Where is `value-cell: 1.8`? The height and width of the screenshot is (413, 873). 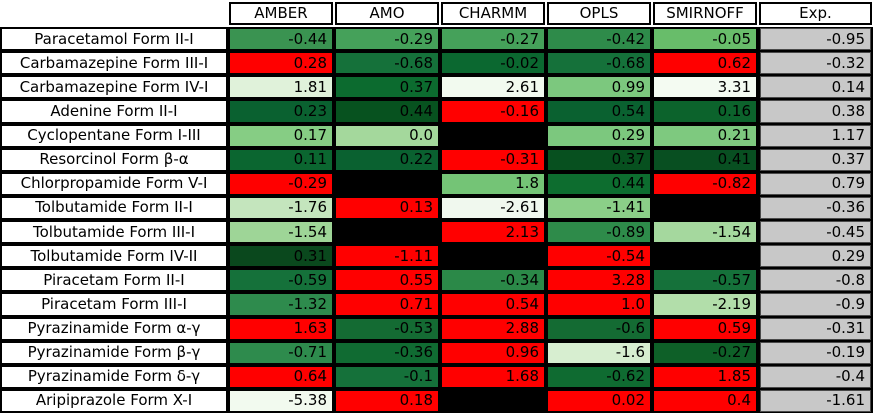 value-cell: 1.8 is located at coordinates (493, 183).